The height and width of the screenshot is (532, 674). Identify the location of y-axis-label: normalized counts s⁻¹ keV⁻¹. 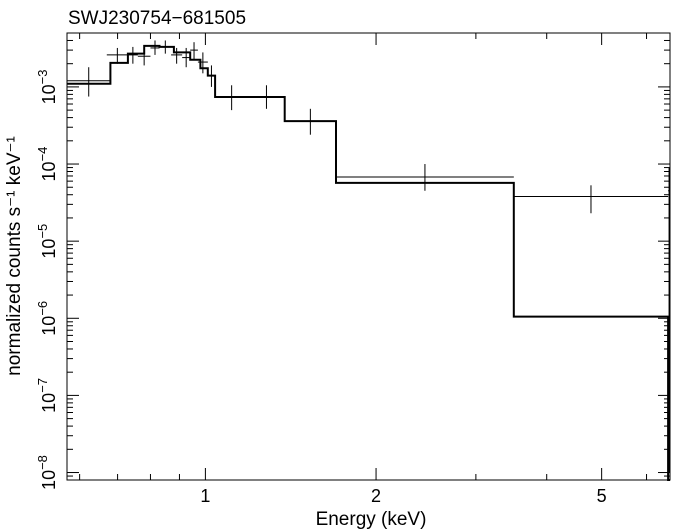
(14, 256).